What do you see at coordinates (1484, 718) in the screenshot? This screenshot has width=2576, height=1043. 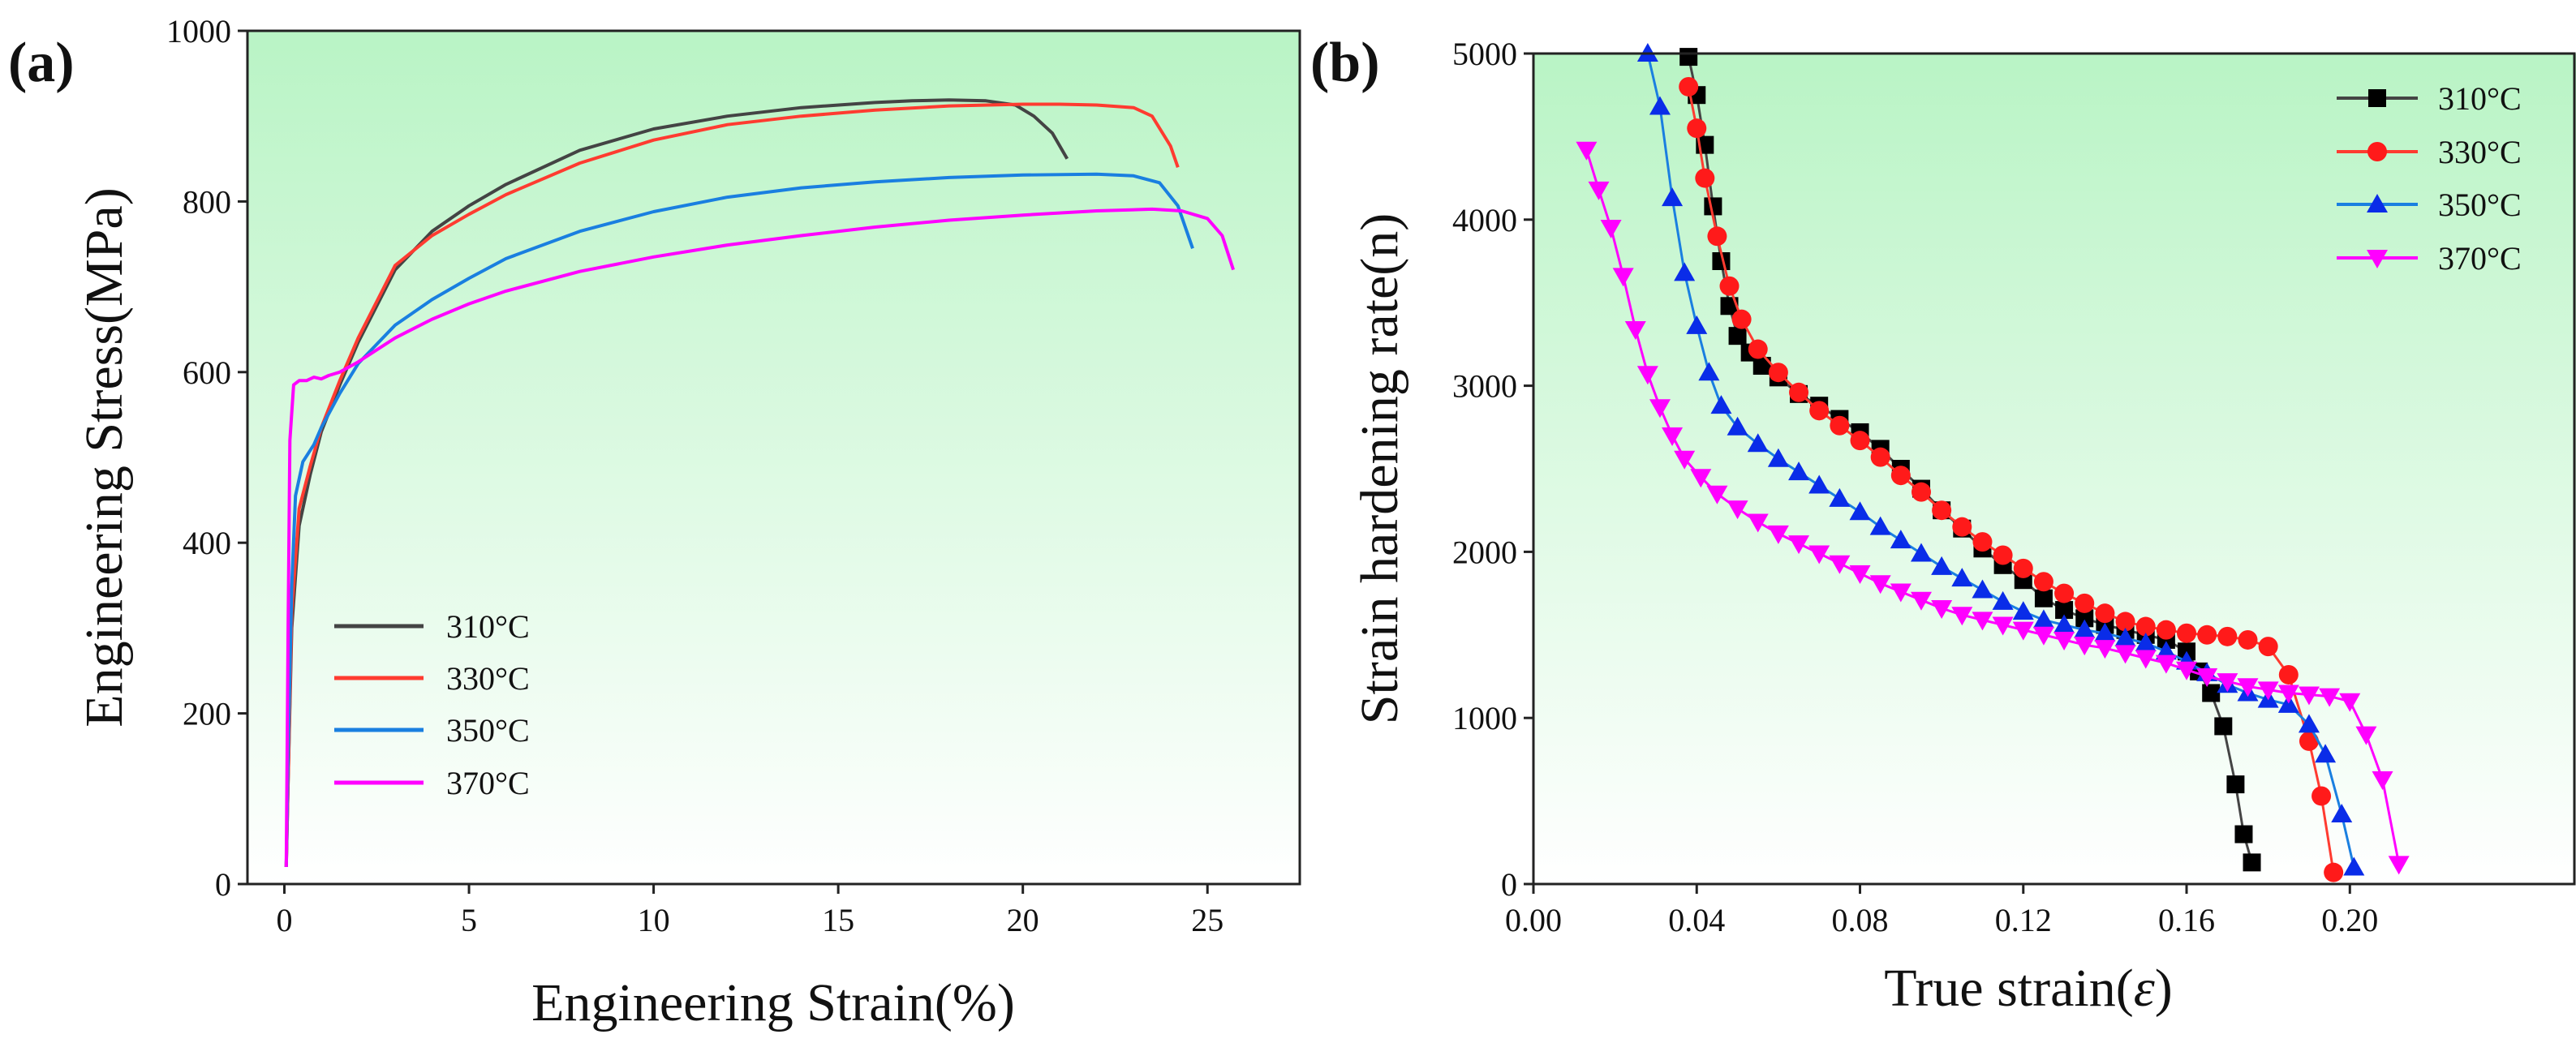 I see `y-tick-label-b-1: 1000` at bounding box center [1484, 718].